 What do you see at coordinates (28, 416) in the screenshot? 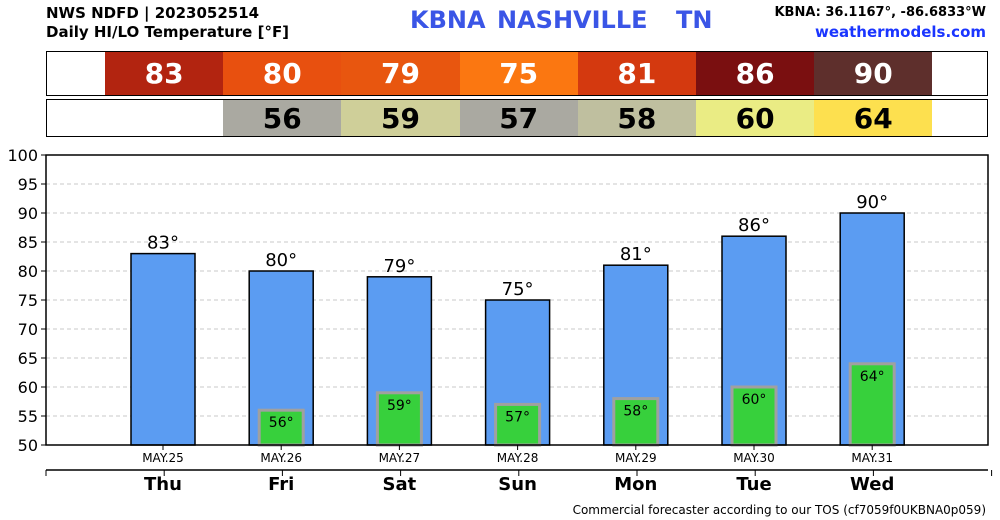
I see `y-tick-label: 55` at bounding box center [28, 416].